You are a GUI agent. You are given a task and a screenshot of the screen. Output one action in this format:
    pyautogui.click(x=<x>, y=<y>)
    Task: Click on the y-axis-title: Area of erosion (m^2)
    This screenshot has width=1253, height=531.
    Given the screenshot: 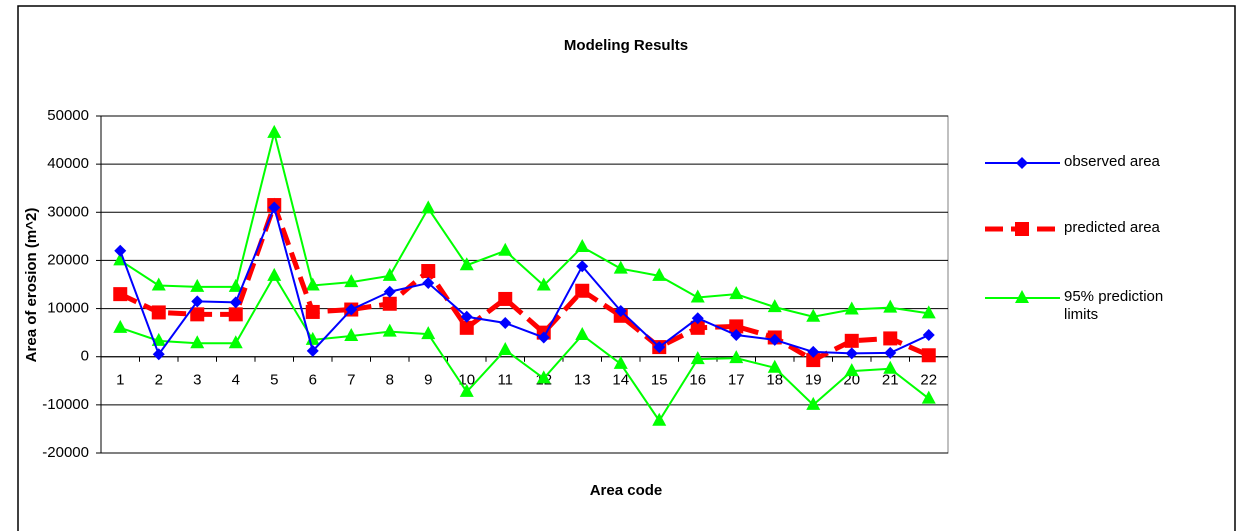 What is the action you would take?
    pyautogui.click(x=31, y=285)
    